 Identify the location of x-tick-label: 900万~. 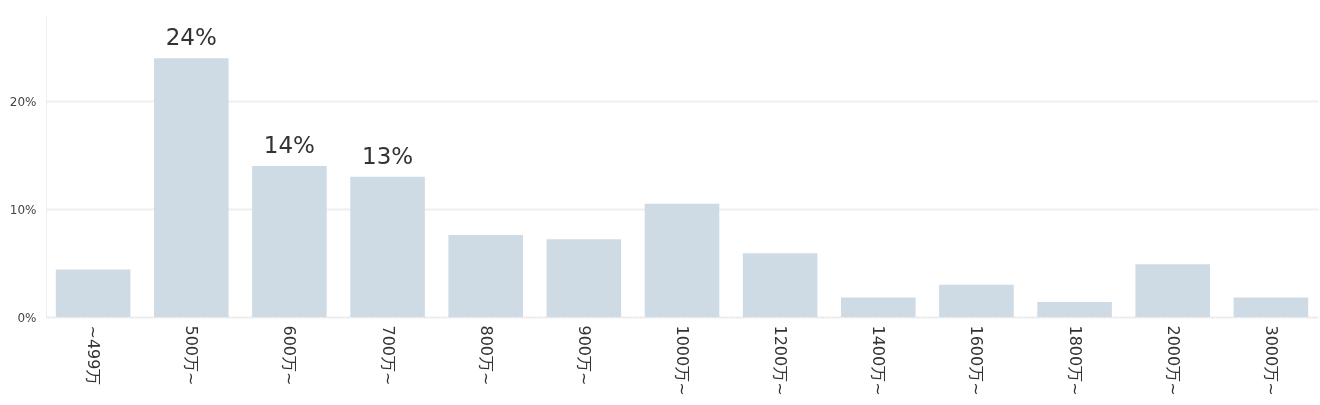
(584, 355).